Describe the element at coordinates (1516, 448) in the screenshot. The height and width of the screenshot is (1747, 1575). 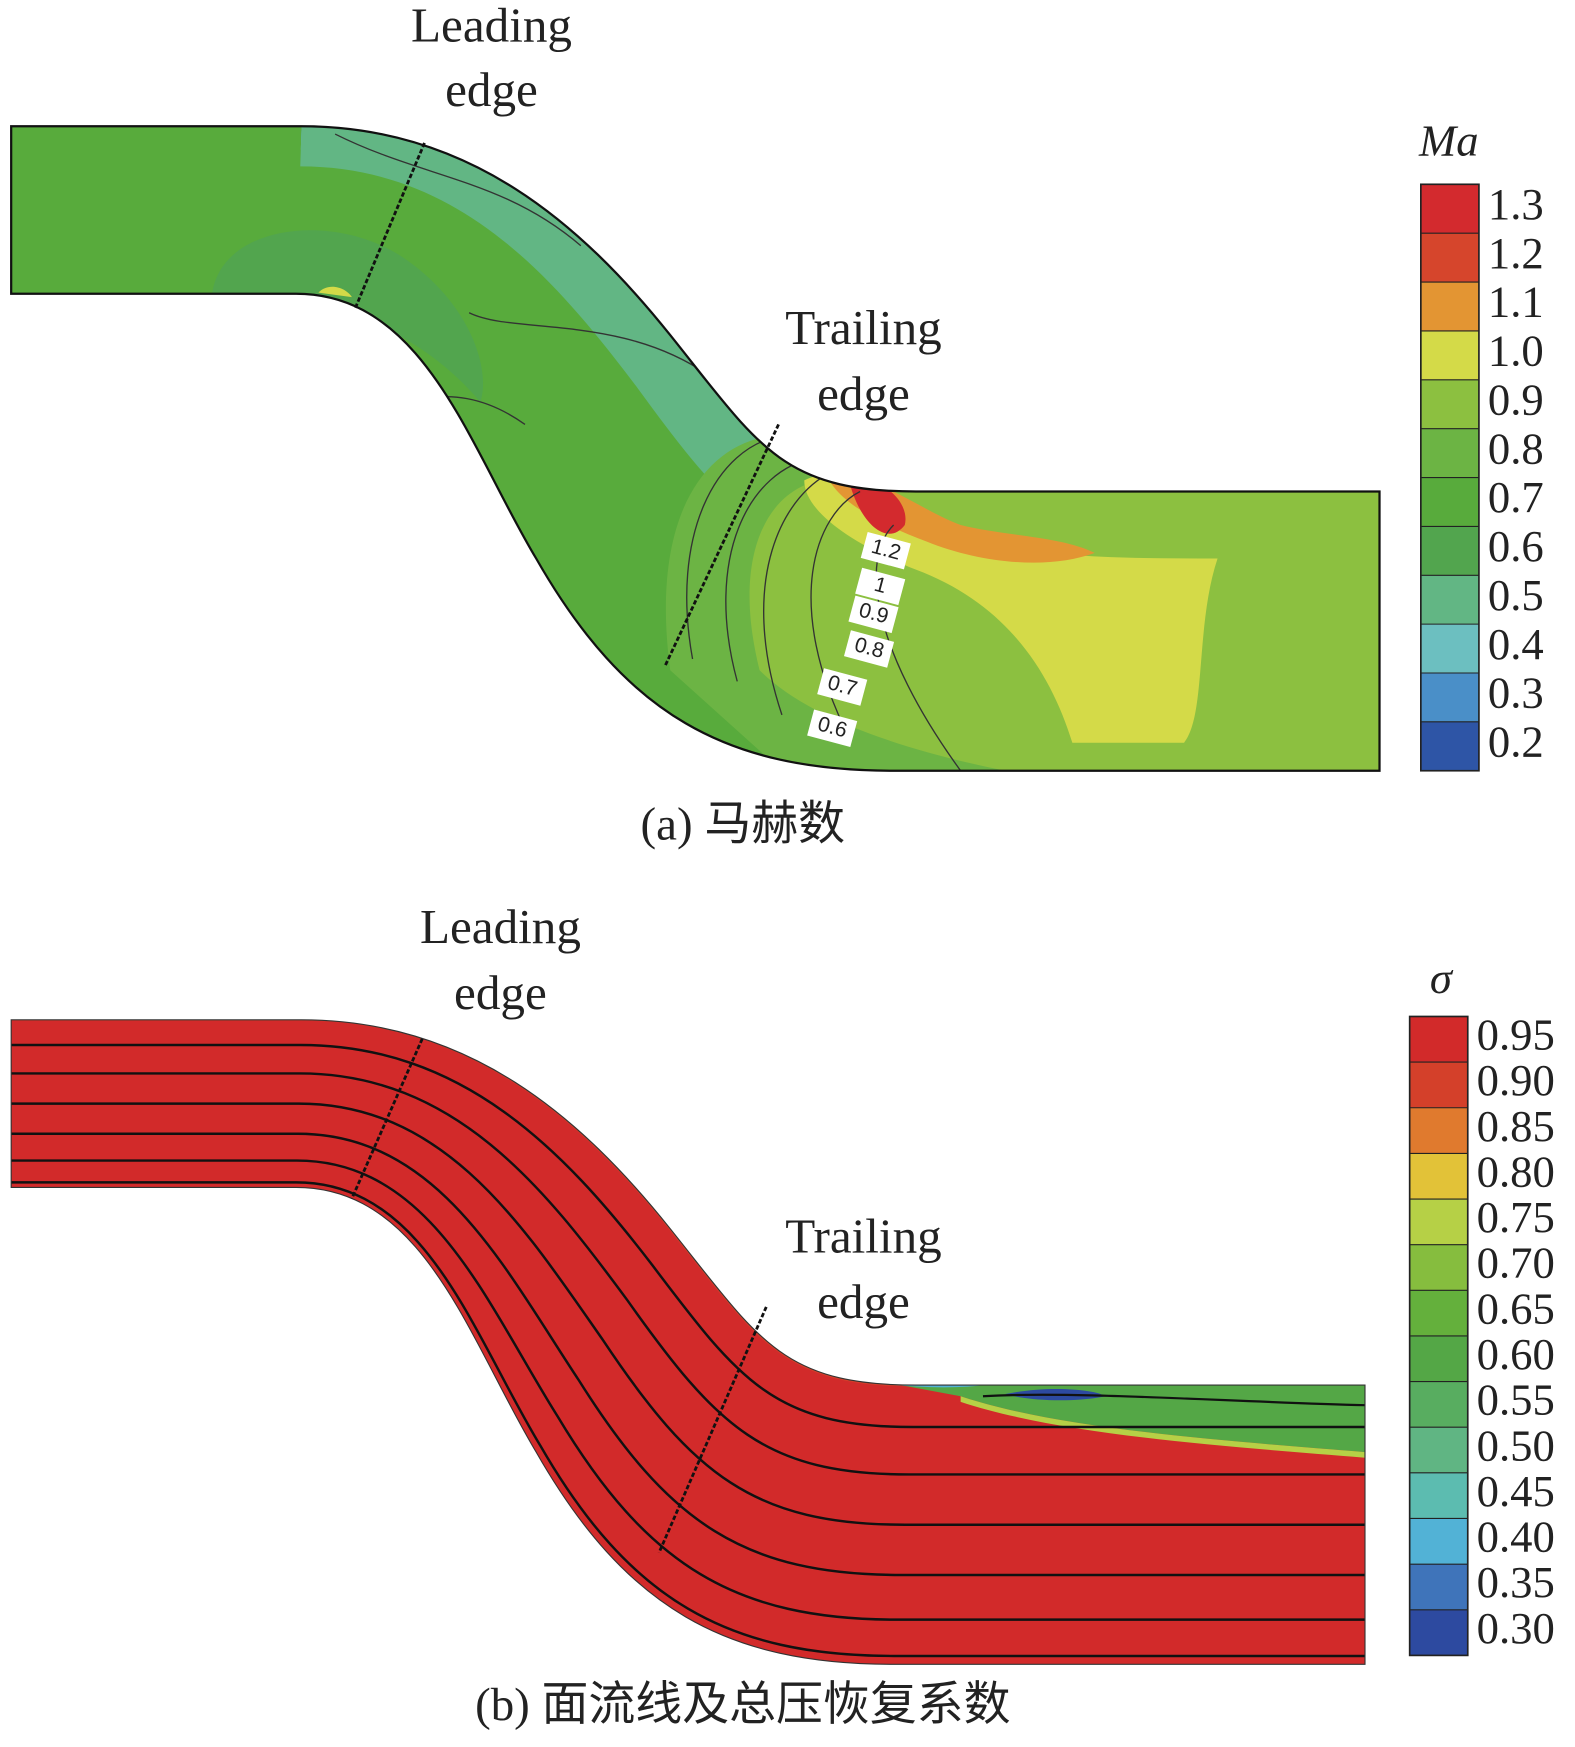
I see `colorbar-tick-label: 0.8` at that location.